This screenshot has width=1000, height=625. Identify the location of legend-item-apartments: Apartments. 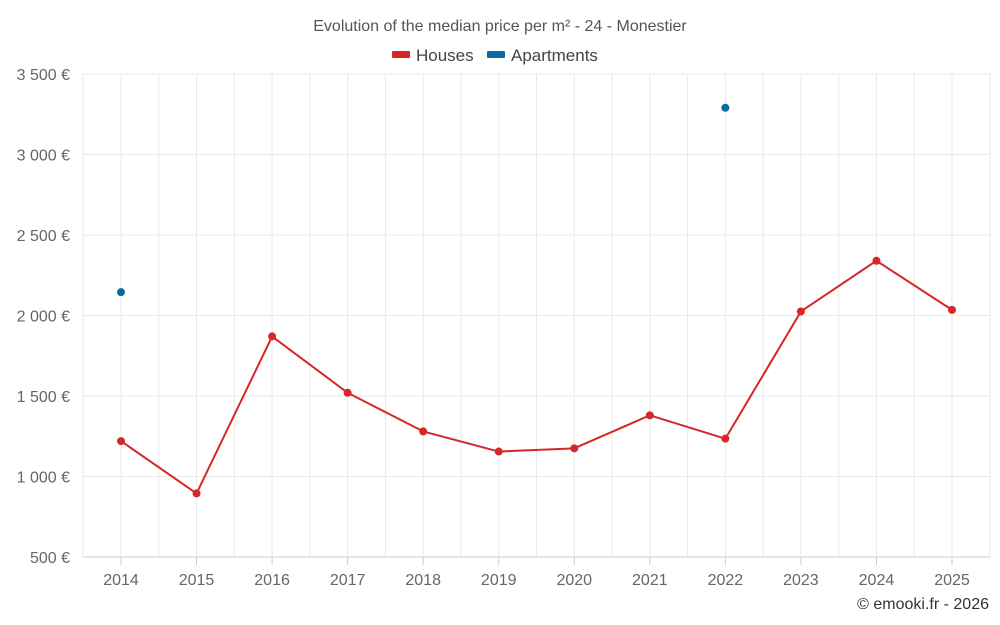
(542, 55).